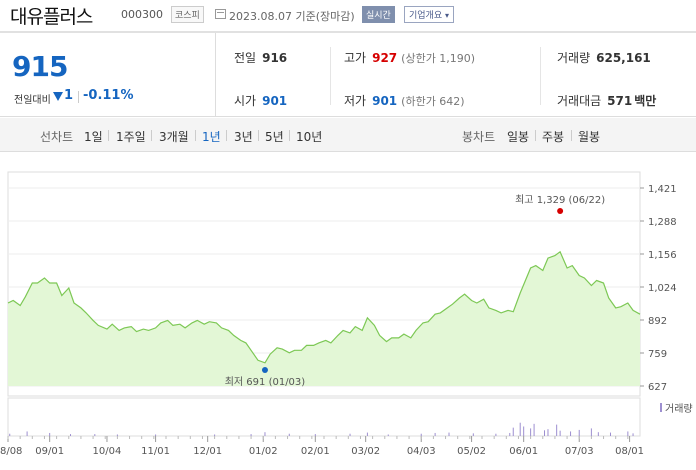  I want to click on tab-5y: 5년, so click(274, 137).